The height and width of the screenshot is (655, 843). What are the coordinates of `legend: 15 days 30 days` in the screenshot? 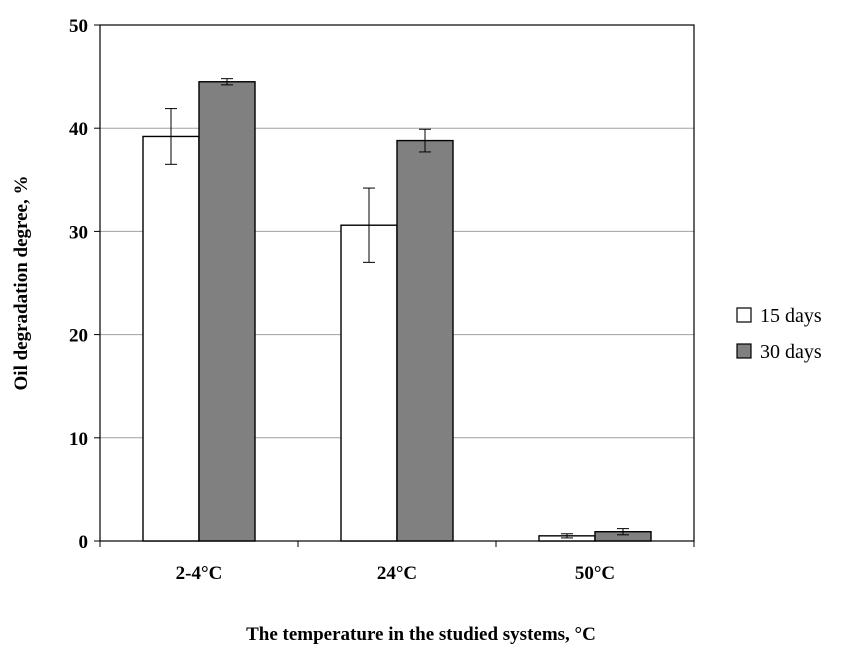 It's located at (779, 334).